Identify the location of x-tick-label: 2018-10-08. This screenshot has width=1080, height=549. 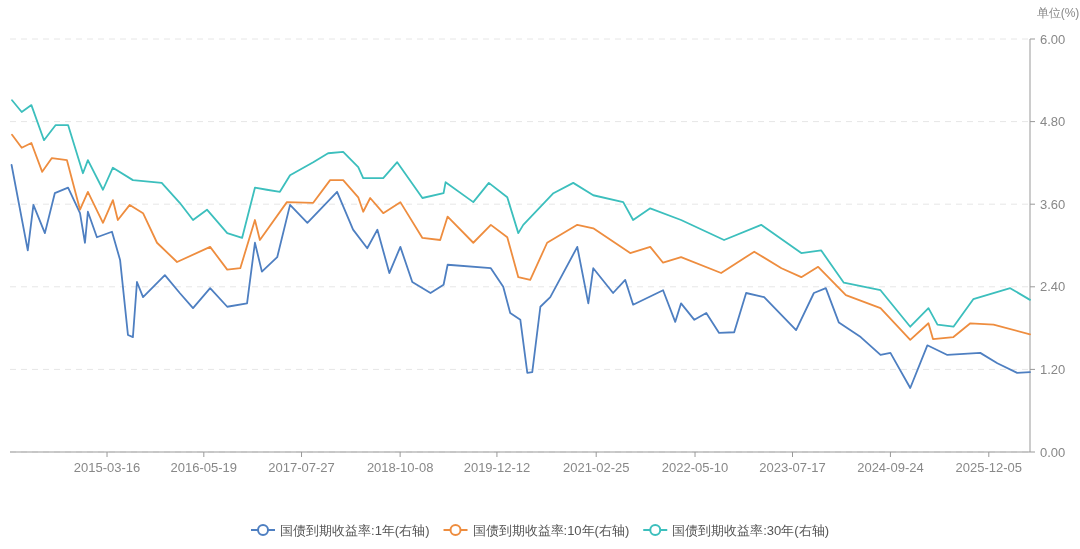
(400, 467).